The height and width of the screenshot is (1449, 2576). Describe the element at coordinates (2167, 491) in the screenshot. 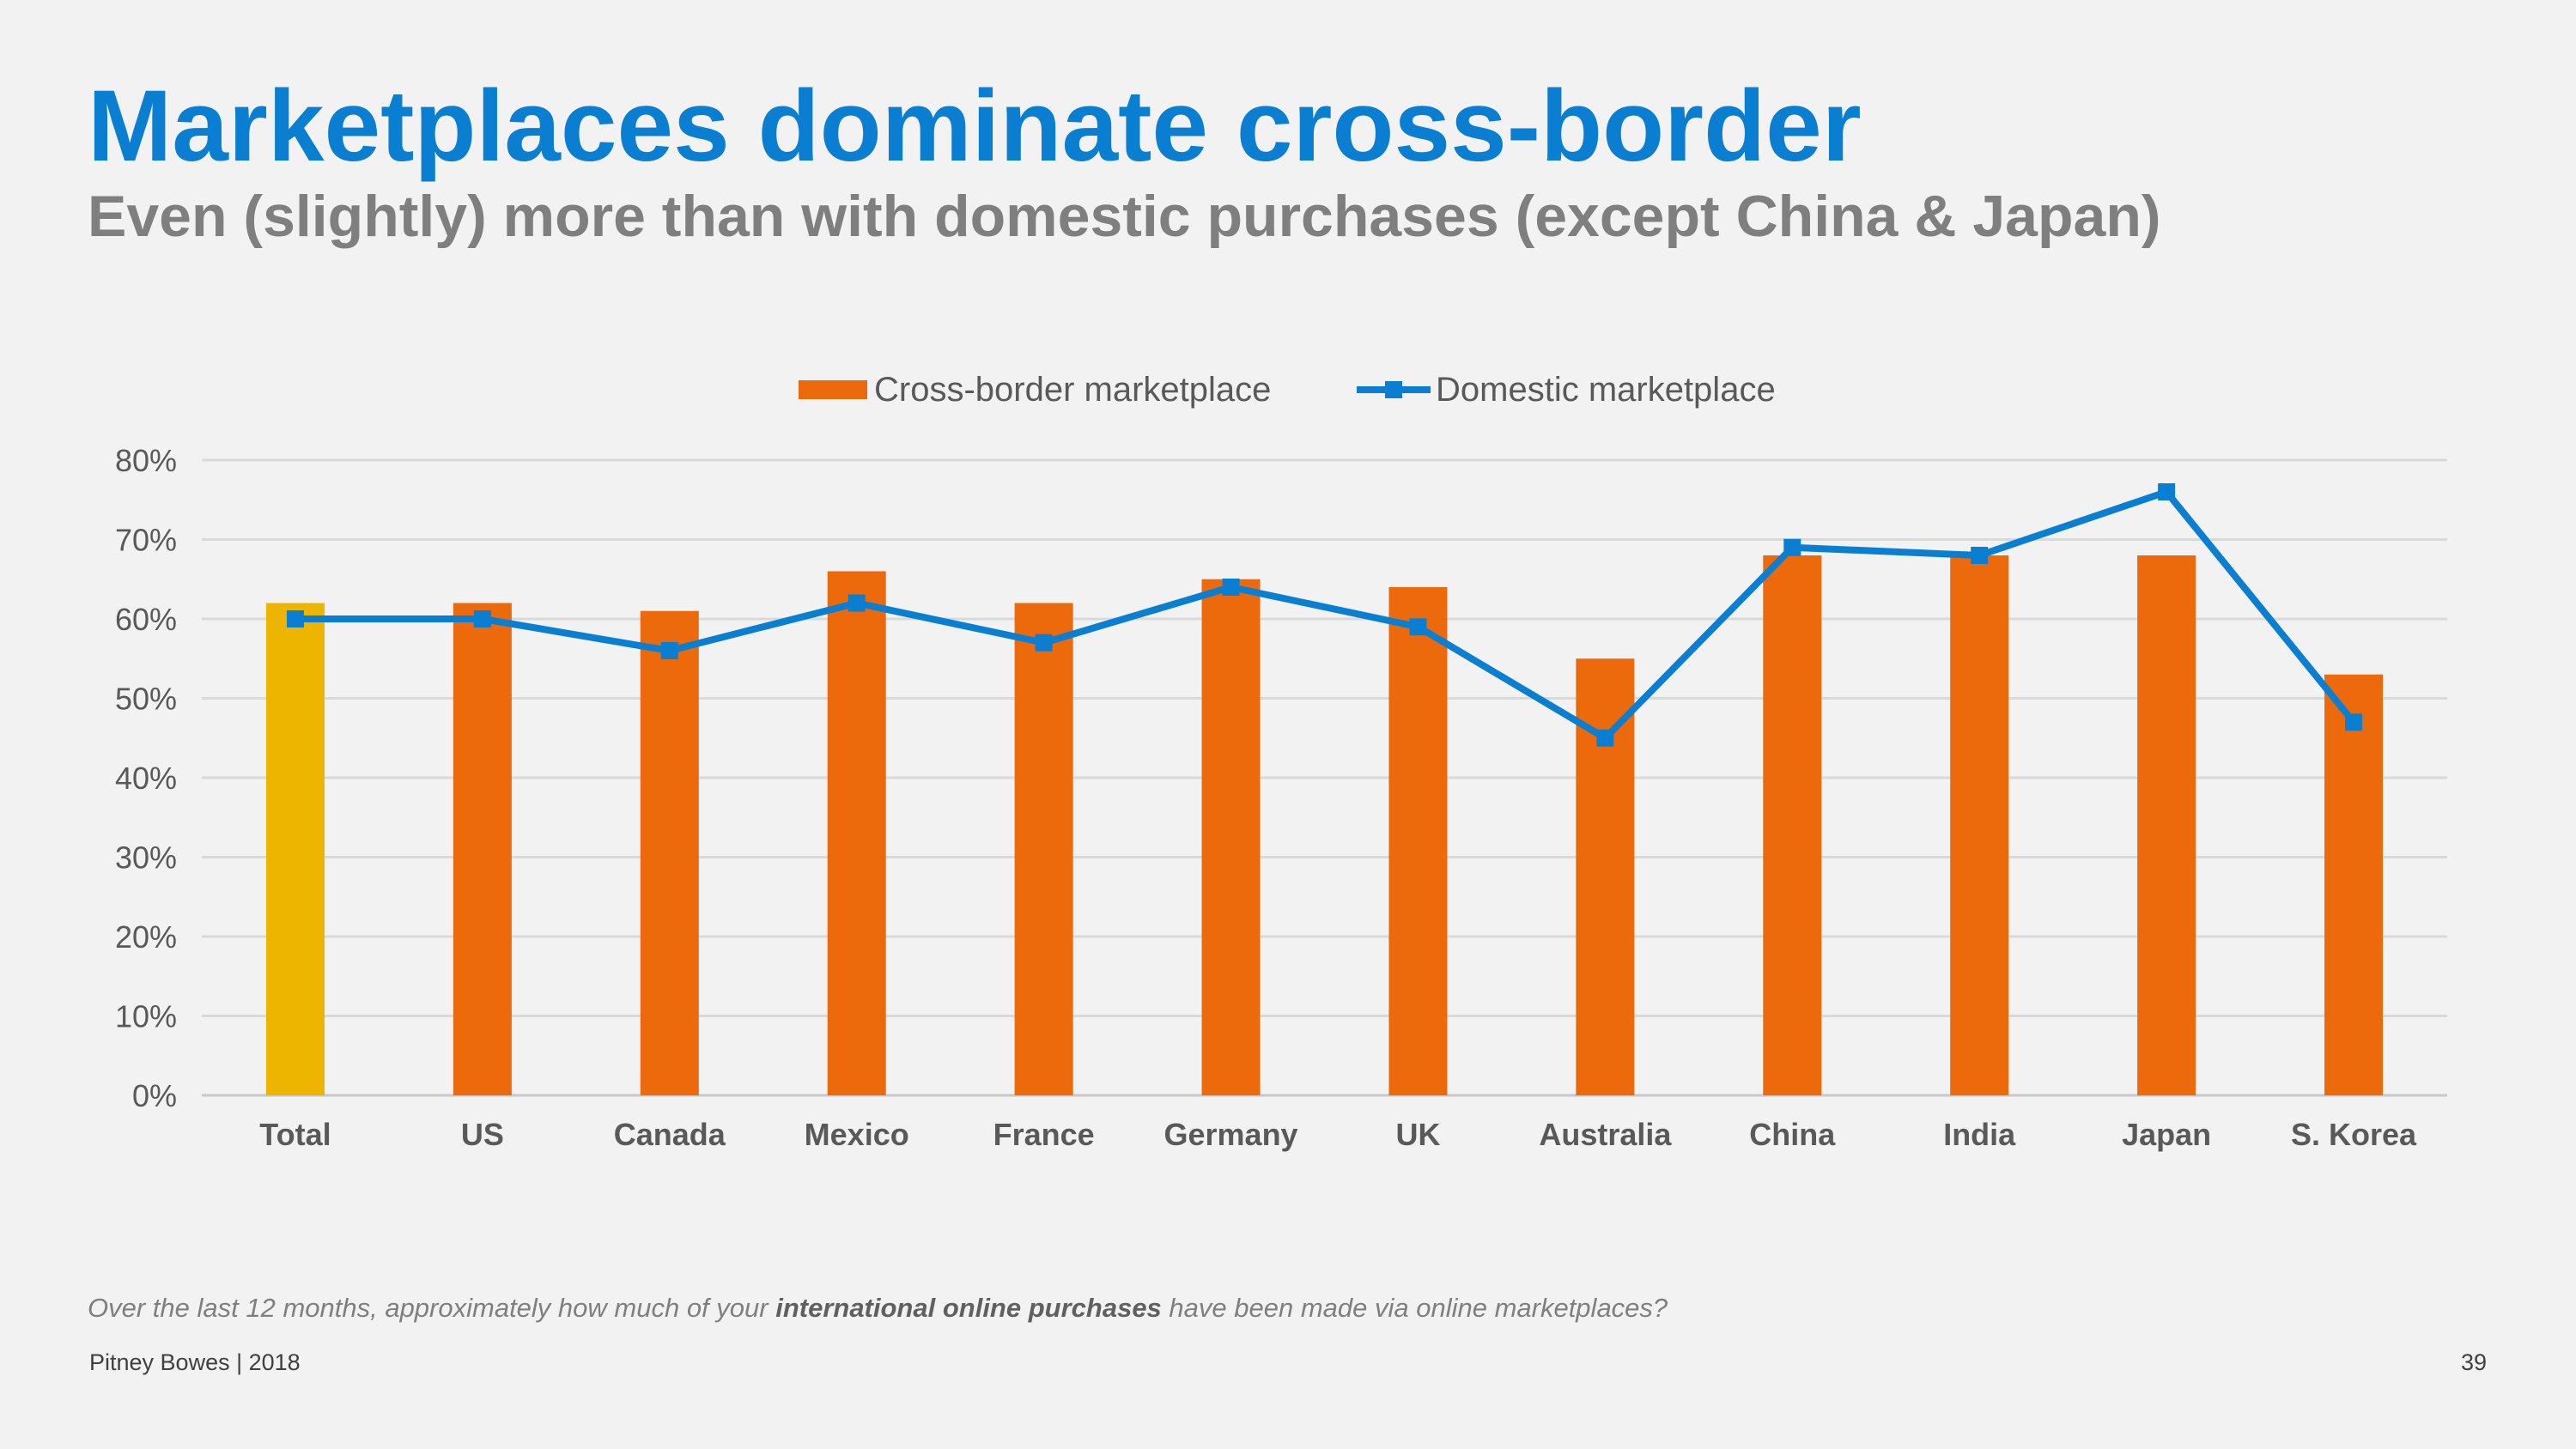

I see `point-japan` at that location.